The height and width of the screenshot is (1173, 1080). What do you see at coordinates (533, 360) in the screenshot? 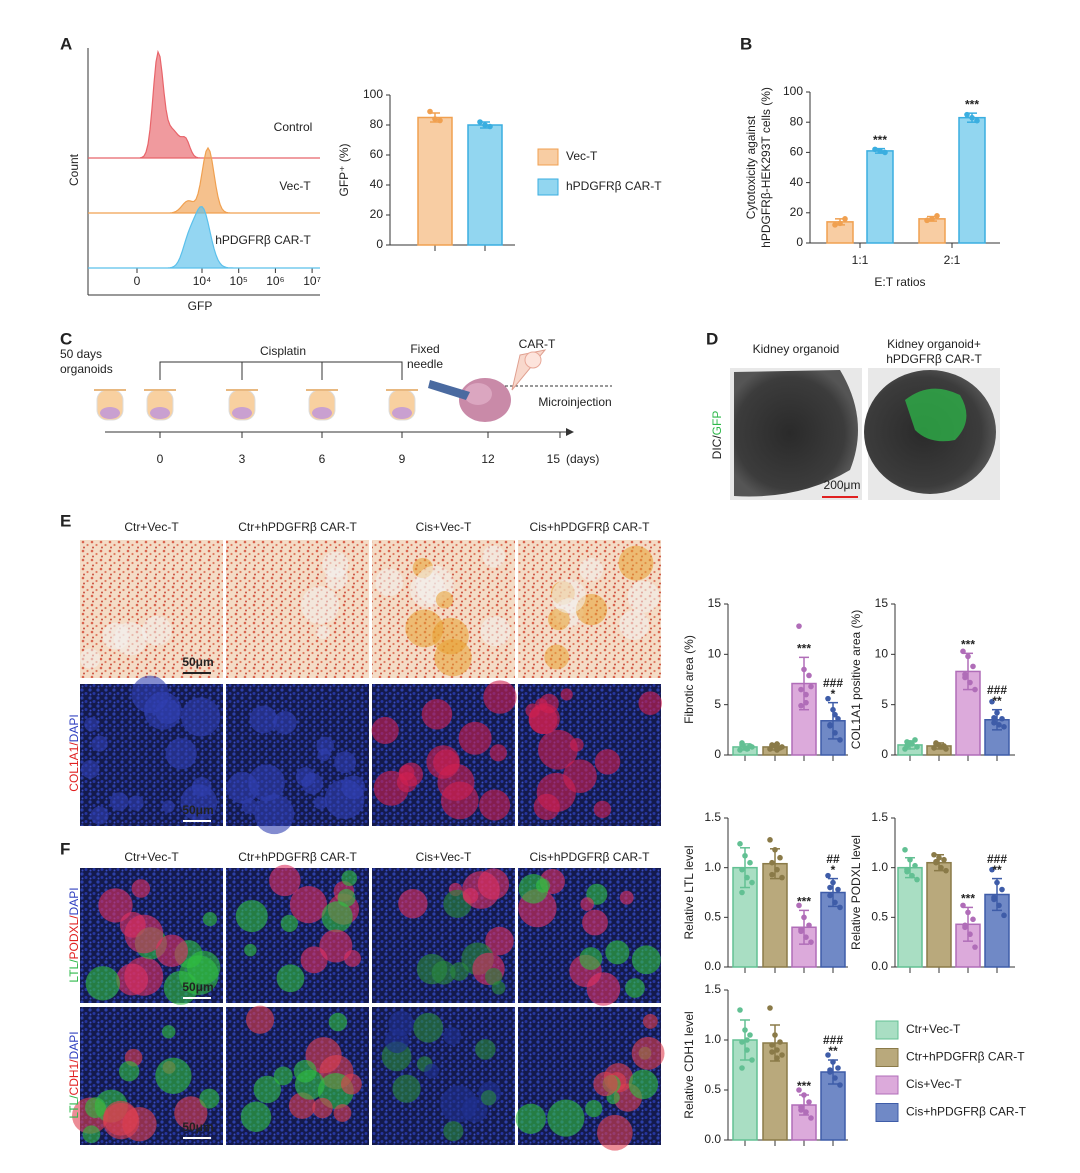
I see `cell-bubble` at bounding box center [533, 360].